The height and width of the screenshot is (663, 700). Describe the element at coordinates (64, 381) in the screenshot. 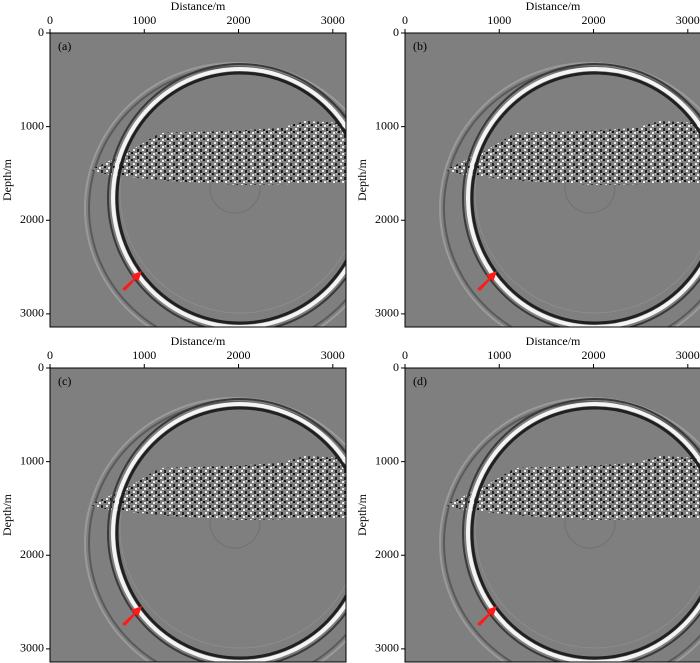

I see `panel-label: (c)` at that location.